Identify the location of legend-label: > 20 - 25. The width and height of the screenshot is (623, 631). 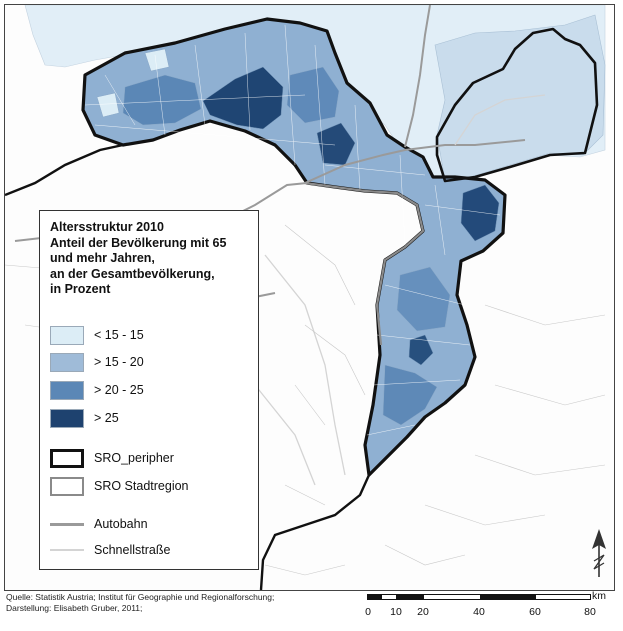
(119, 390).